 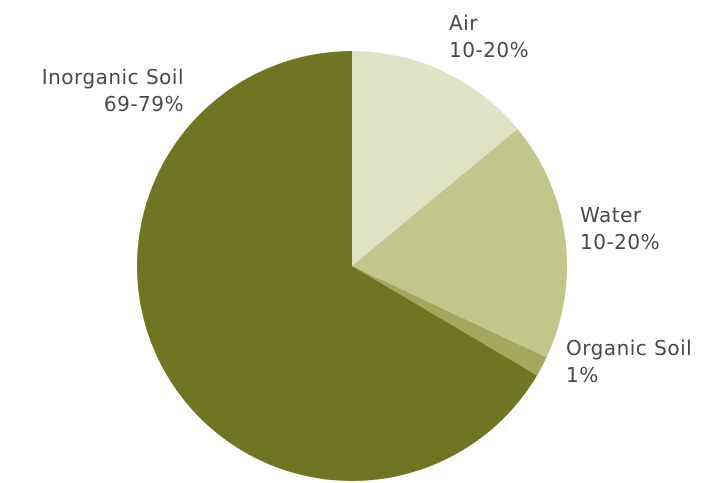 What do you see at coordinates (629, 362) in the screenshot?
I see `label-organic-soil: Organic Soil 1%` at bounding box center [629, 362].